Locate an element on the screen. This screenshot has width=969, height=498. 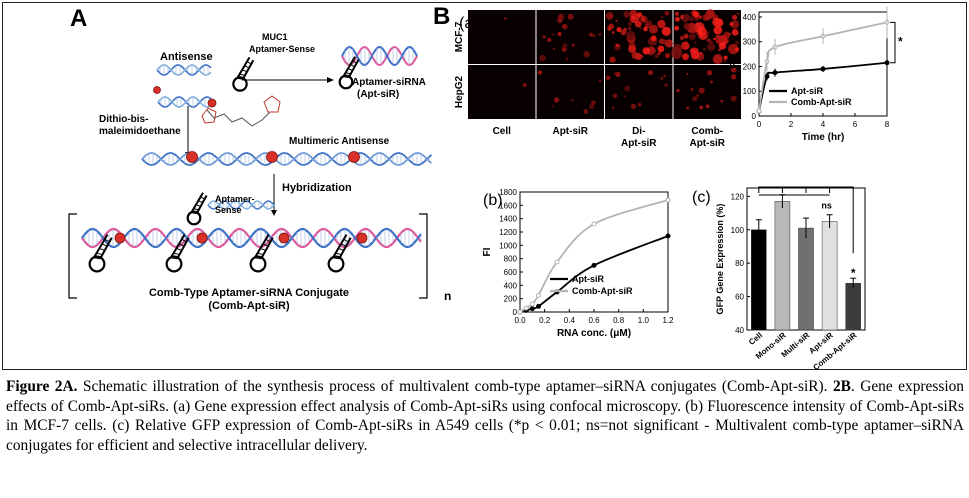
left-bracket is located at coordinates (72, 256).